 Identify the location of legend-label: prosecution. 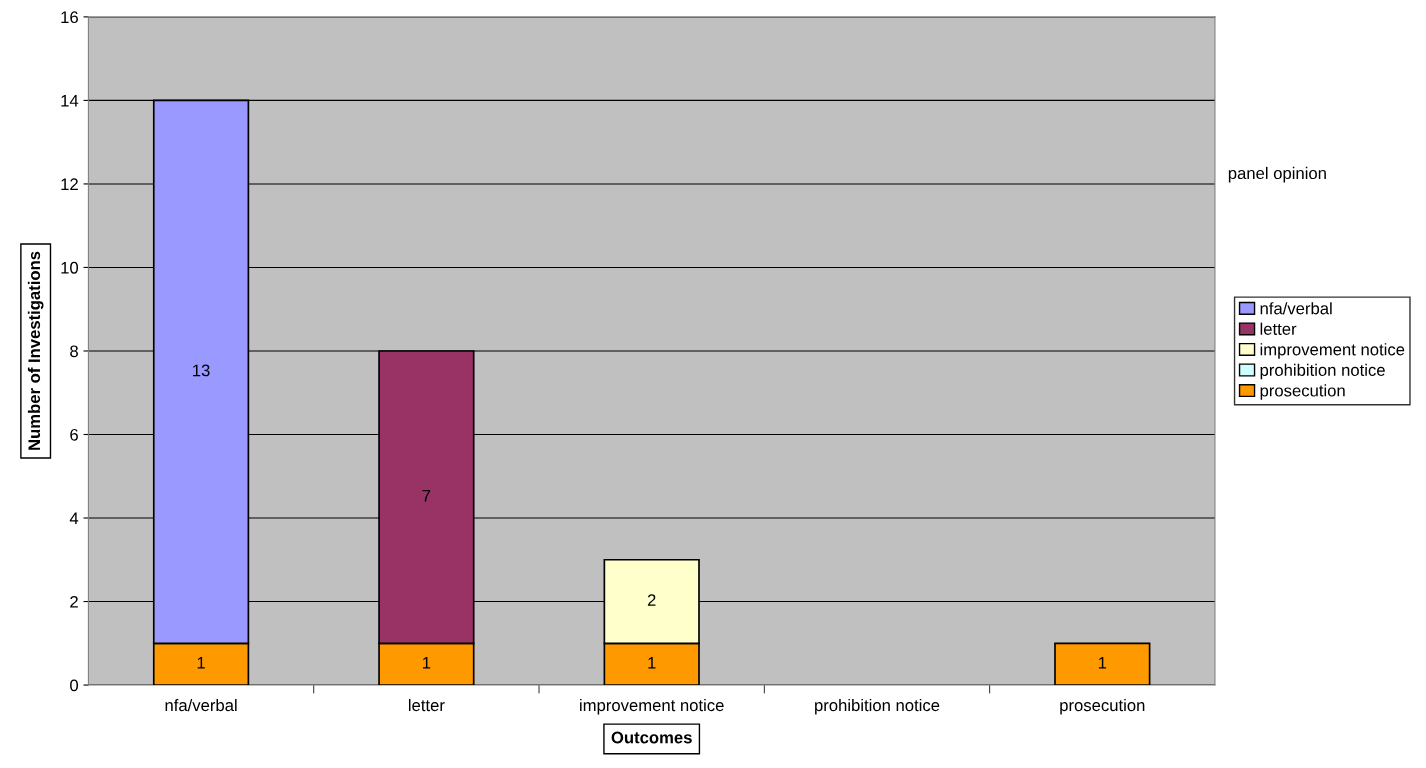
(1302, 392).